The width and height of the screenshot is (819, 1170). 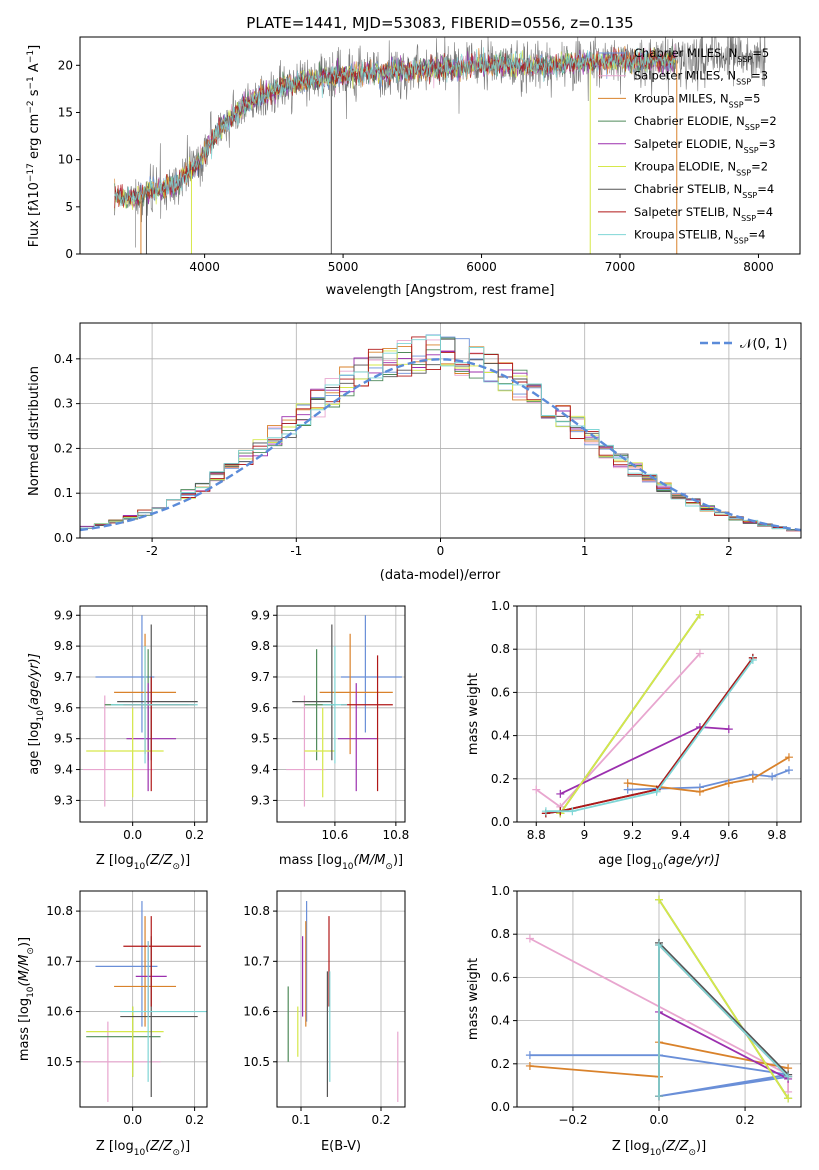 What do you see at coordinates (69, 207) in the screenshot?
I see `y-tick-label: 5` at bounding box center [69, 207].